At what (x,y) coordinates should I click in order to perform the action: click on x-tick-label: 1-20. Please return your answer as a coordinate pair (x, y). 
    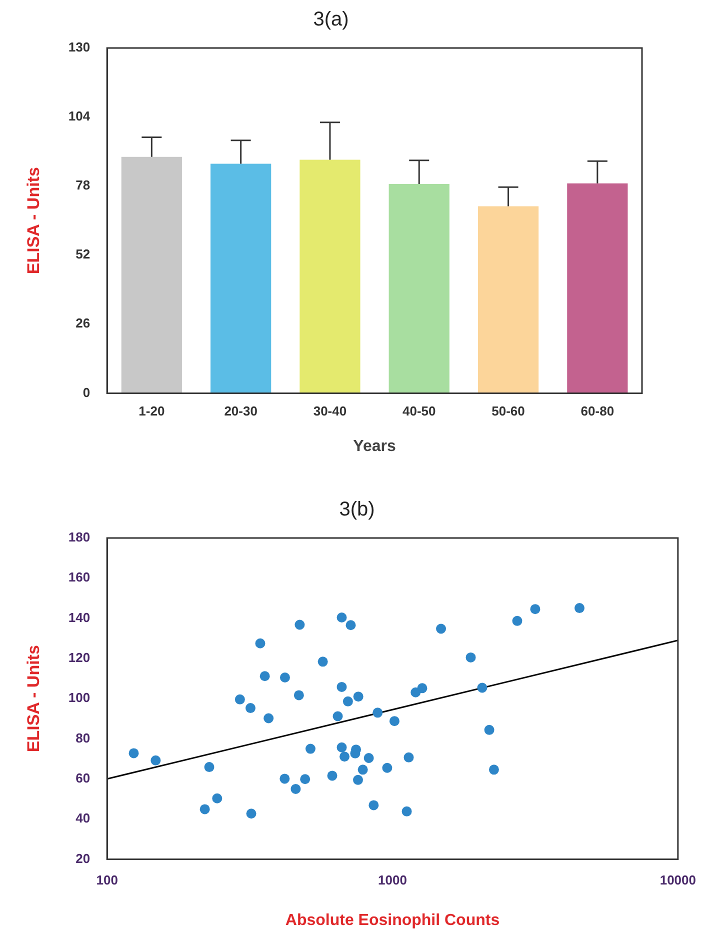
    Looking at the image, I should click on (151, 411).